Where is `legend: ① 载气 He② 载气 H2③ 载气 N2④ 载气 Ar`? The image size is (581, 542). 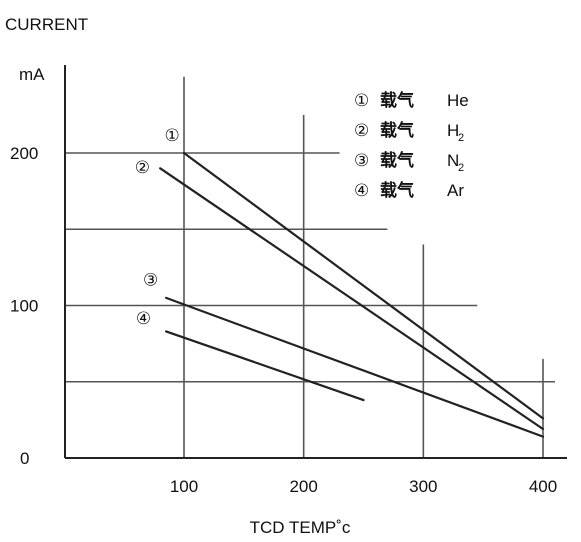 legend: ① 载气 He② 载气 H2③ 载气 N2④ 载气 Ar is located at coordinates (411, 145).